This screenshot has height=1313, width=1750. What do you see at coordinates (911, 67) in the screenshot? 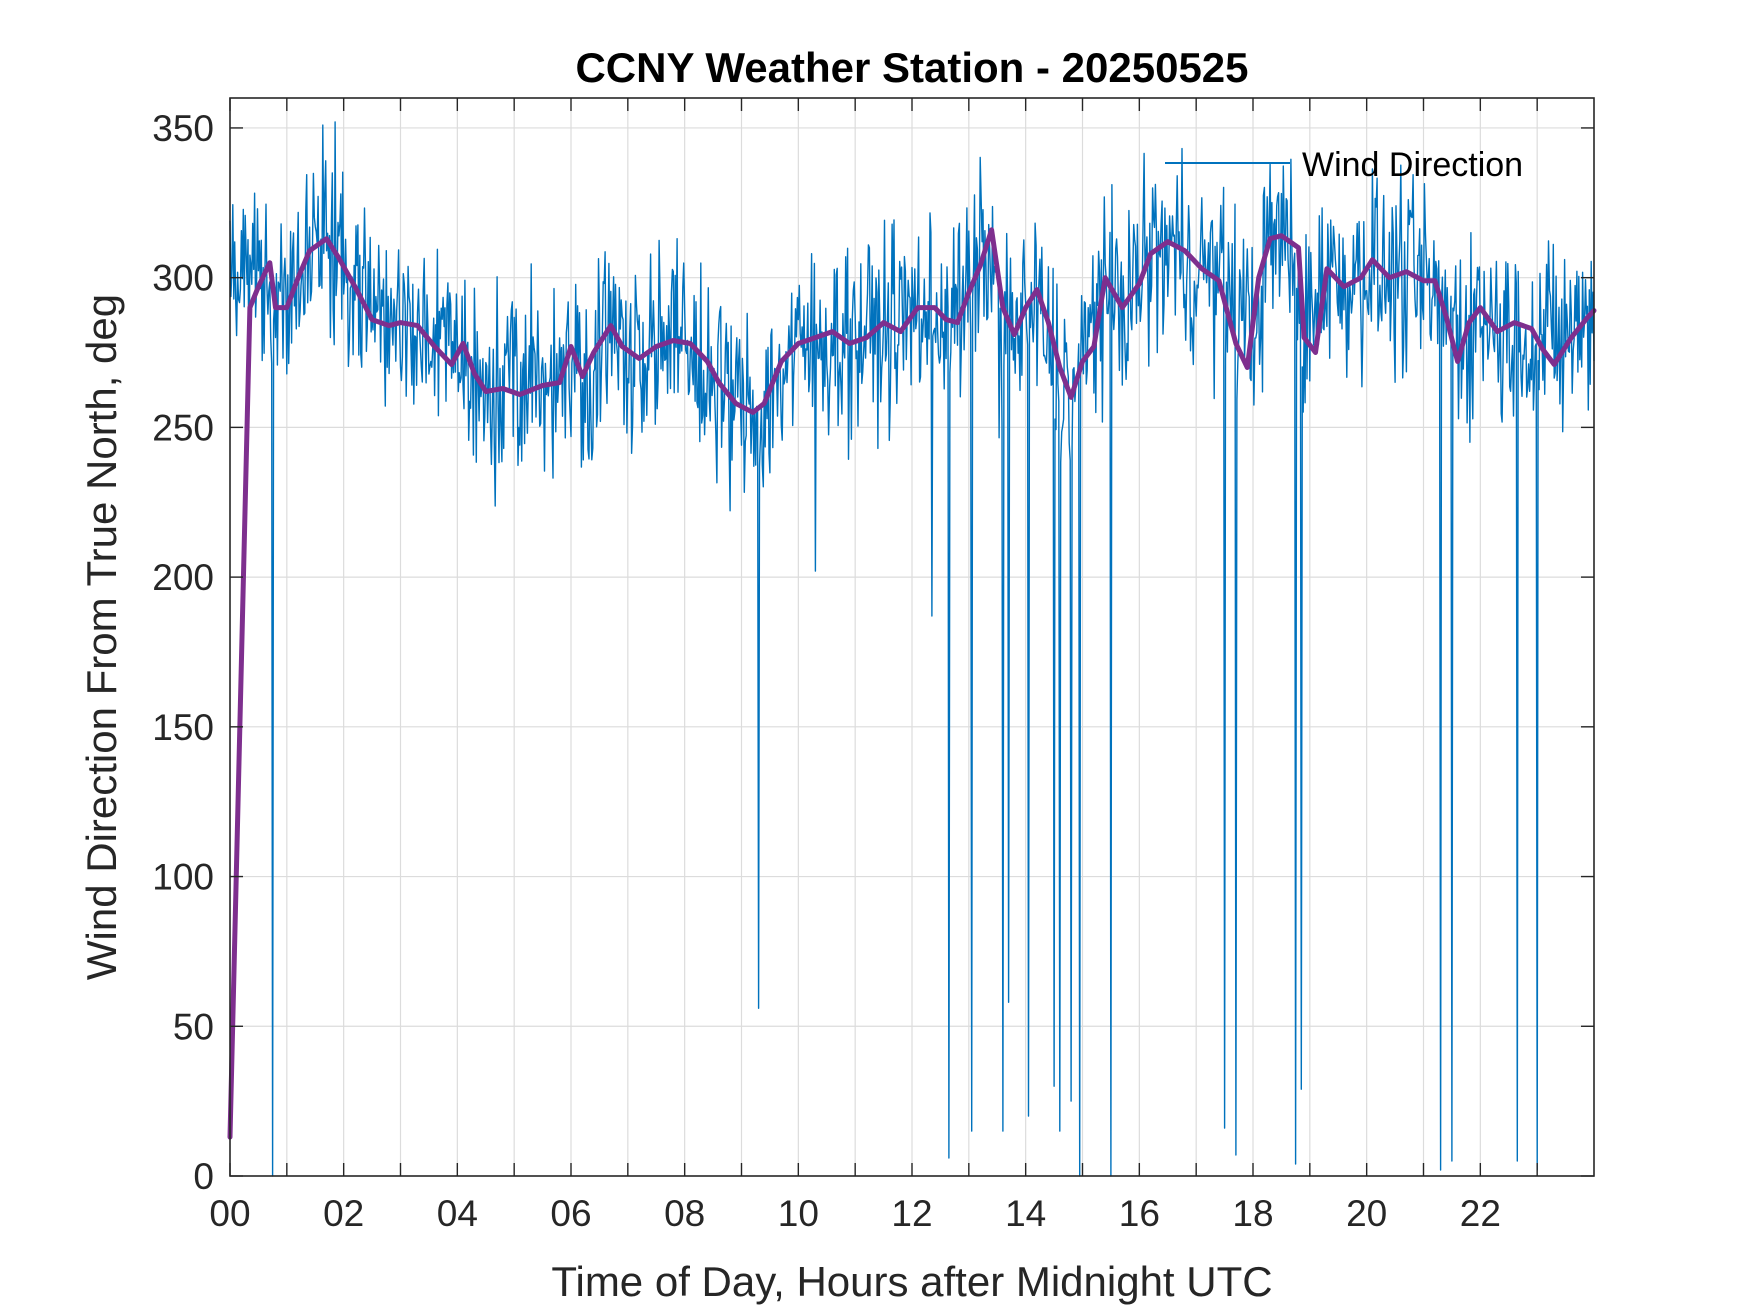
I see `chart-title: CCNY Weather Station - 20250525` at bounding box center [911, 67].